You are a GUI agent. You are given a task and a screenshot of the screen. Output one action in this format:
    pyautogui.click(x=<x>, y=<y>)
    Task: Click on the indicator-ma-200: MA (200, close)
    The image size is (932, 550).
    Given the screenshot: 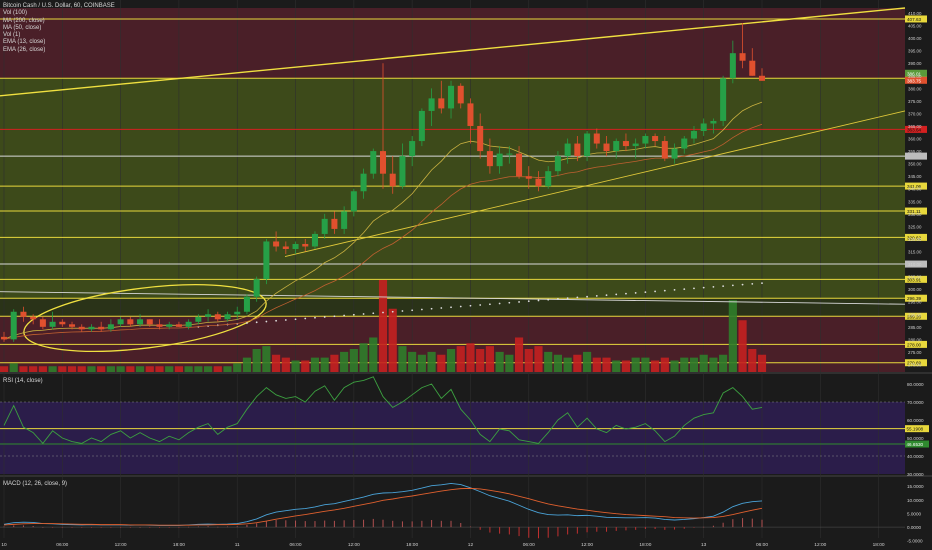 What is the action you would take?
    pyautogui.click(x=24, y=20)
    